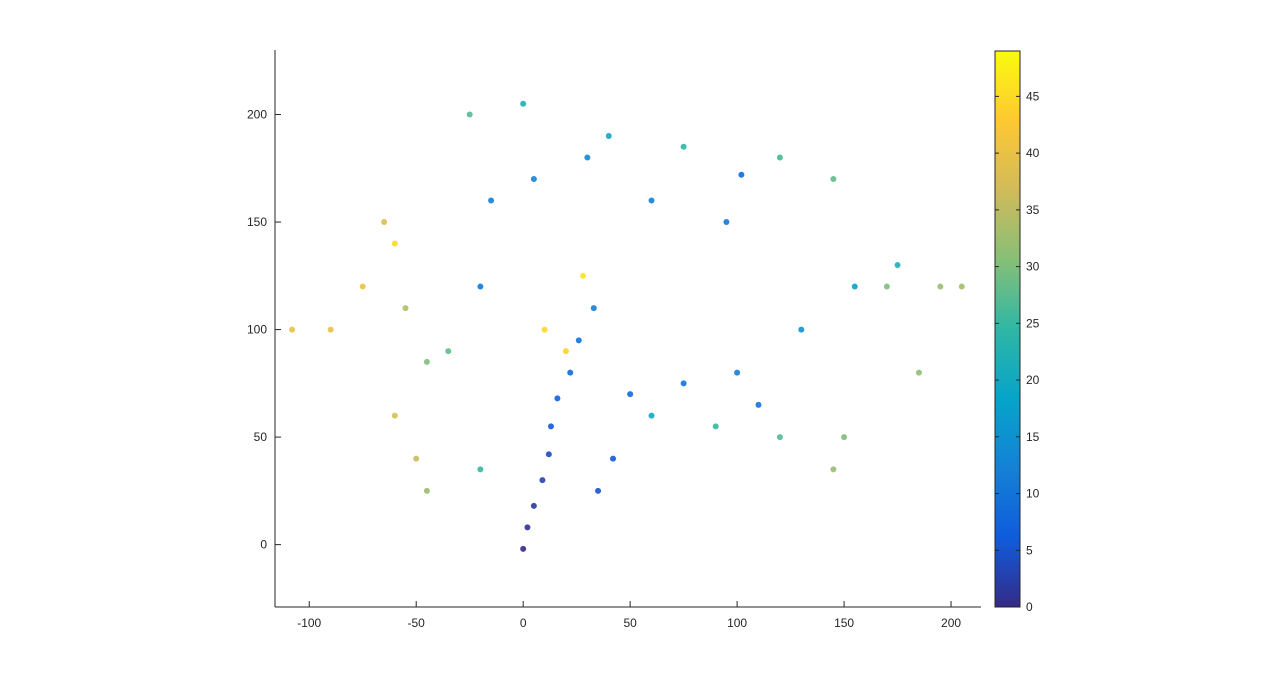 Image resolution: width=1280 pixels, height=683 pixels. What do you see at coordinates (630, 623) in the screenshot?
I see `x-tick-label: 50` at bounding box center [630, 623].